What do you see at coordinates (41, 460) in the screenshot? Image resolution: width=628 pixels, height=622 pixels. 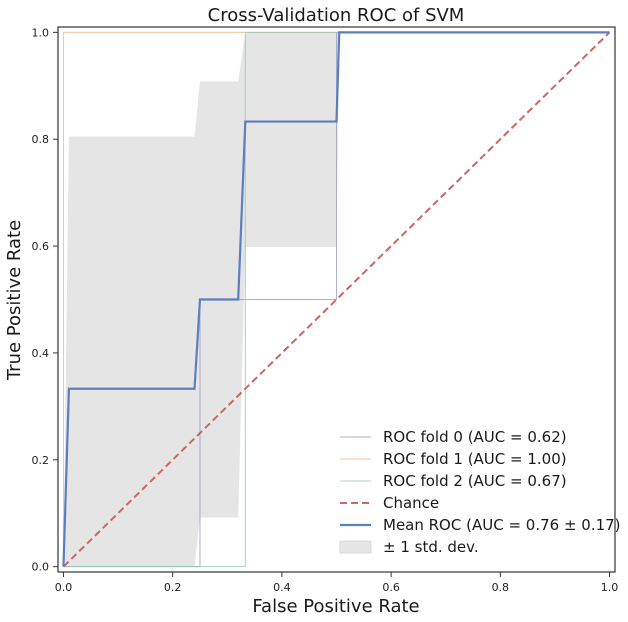 I see `y-tick-label: 0.2` at bounding box center [41, 460].